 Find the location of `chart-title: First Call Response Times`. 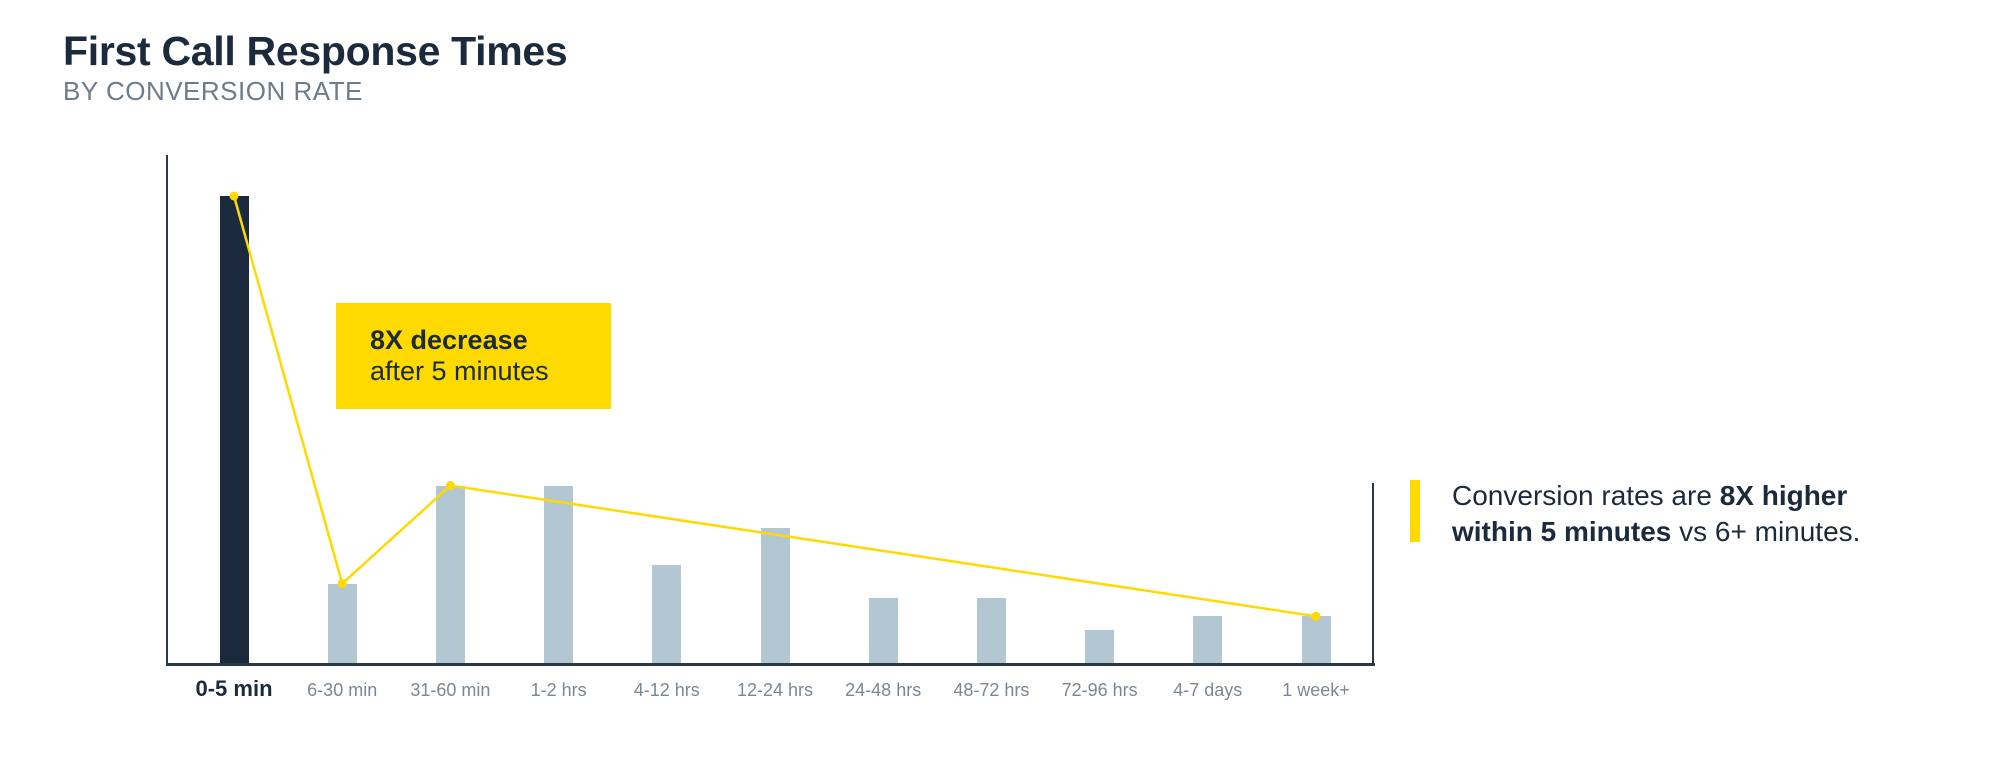

chart-title: First Call Response Times is located at coordinates (315, 51).